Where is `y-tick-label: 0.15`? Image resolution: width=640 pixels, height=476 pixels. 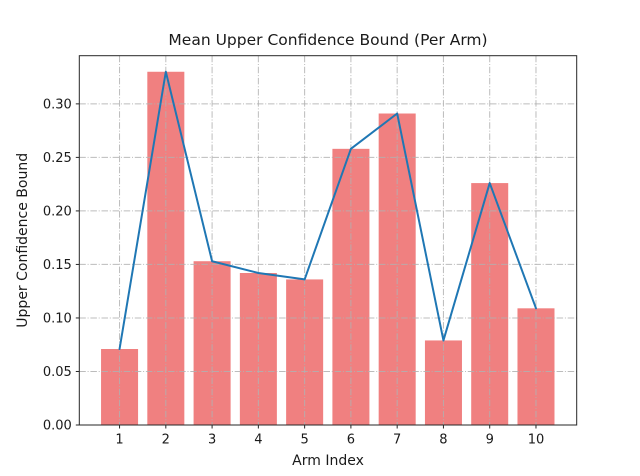
y-tick-label: 0.15 is located at coordinates (57, 265).